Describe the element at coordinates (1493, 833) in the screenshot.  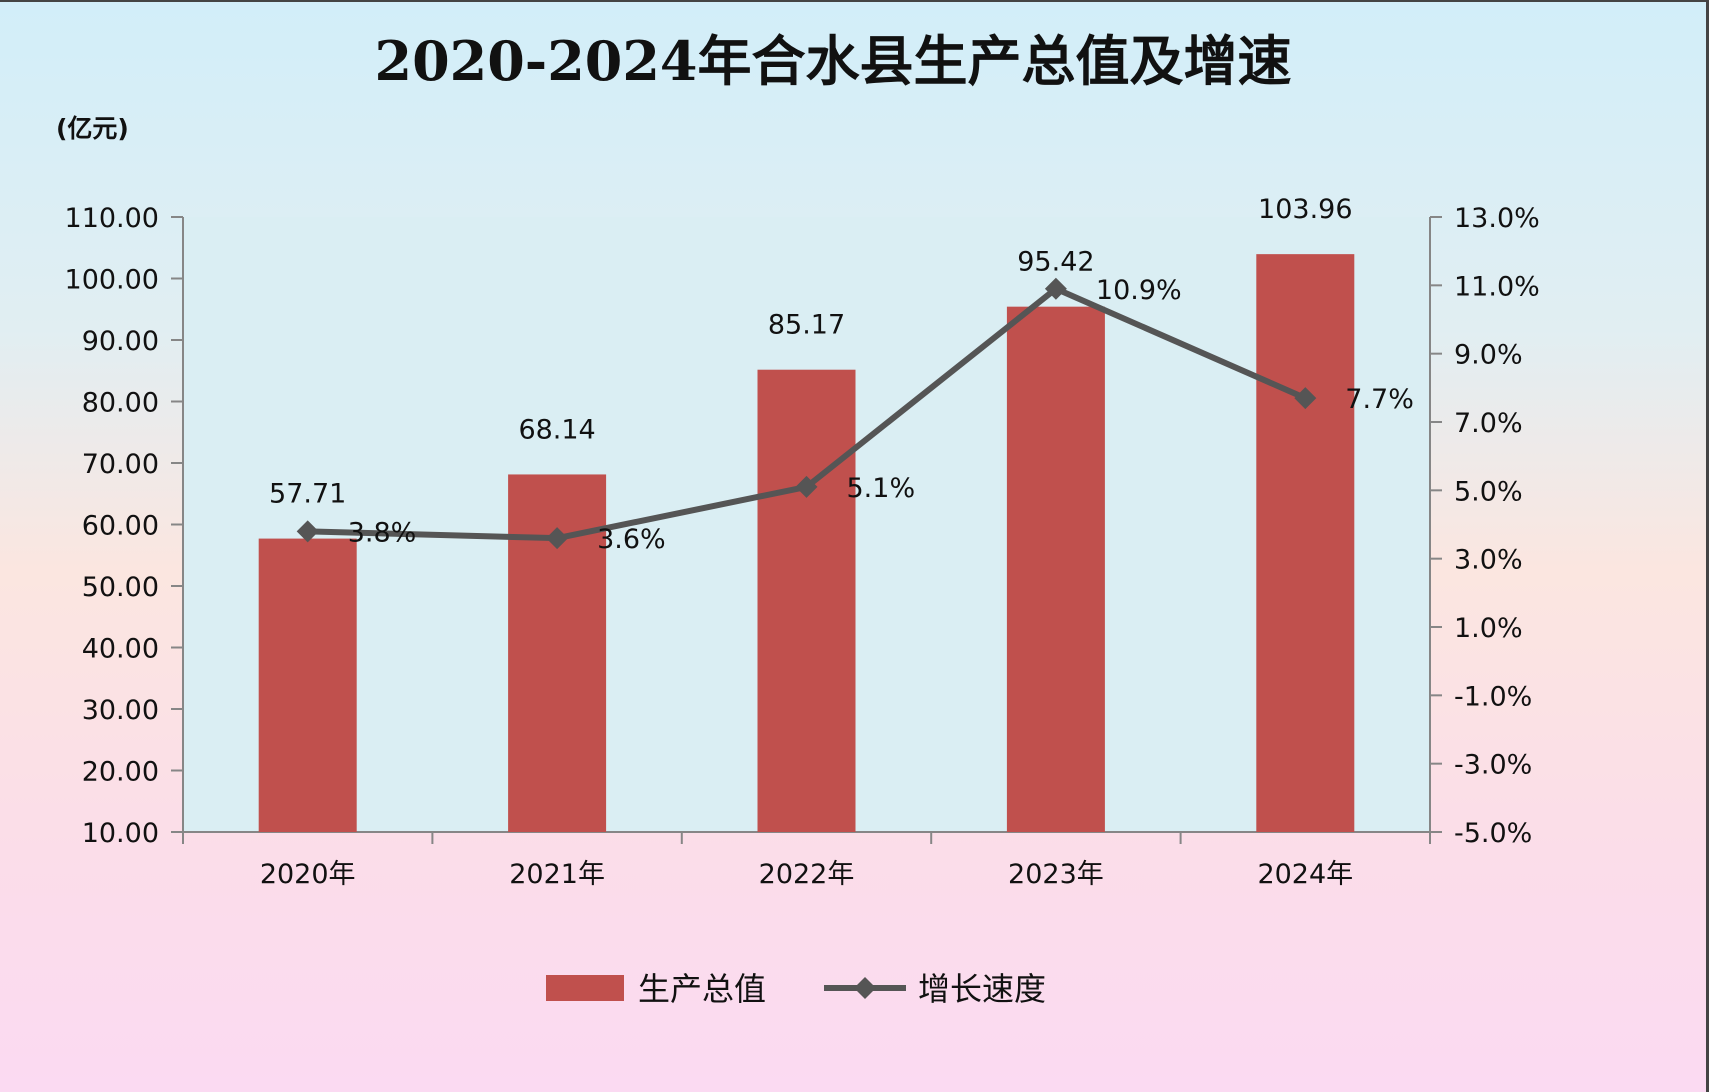
I see `right-axis-tick-label: -5.0%` at that location.